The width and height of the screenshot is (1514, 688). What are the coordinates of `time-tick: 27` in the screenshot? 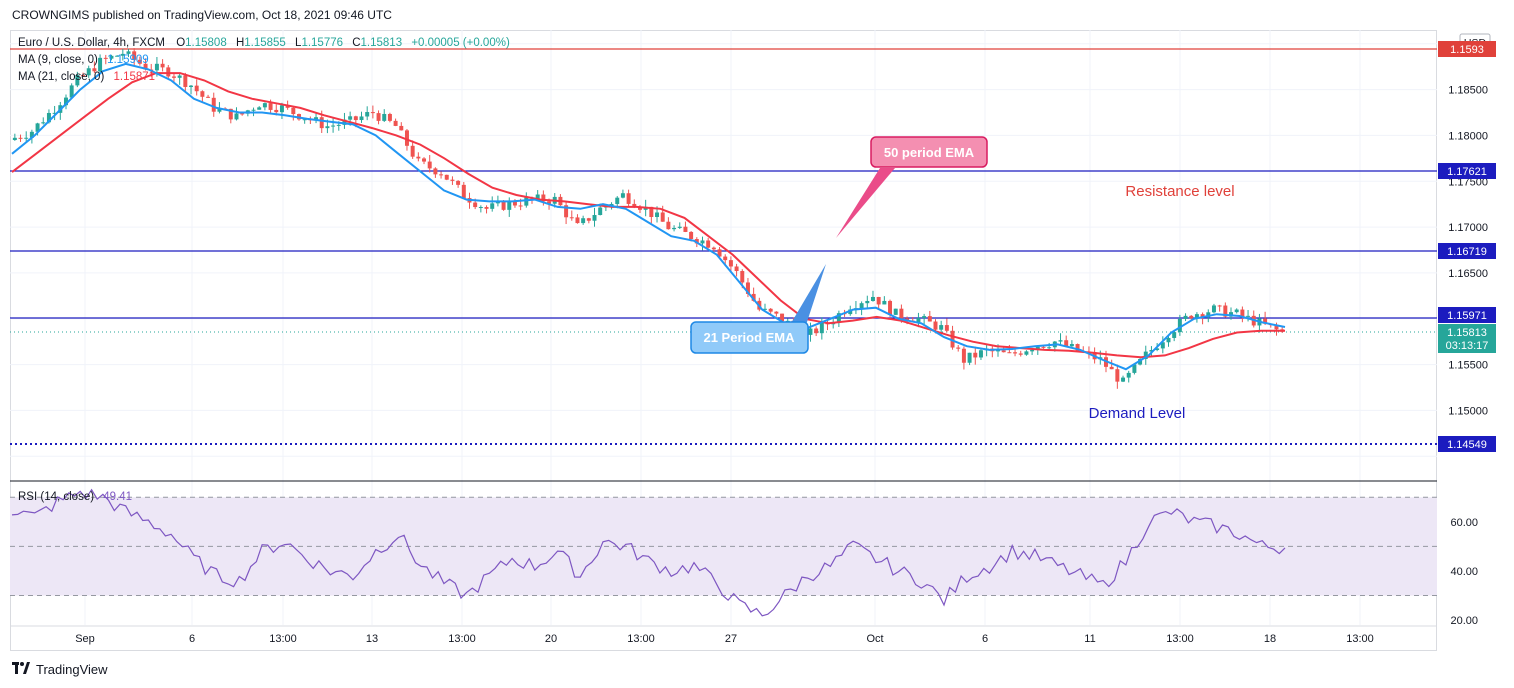 It's located at (731, 639).